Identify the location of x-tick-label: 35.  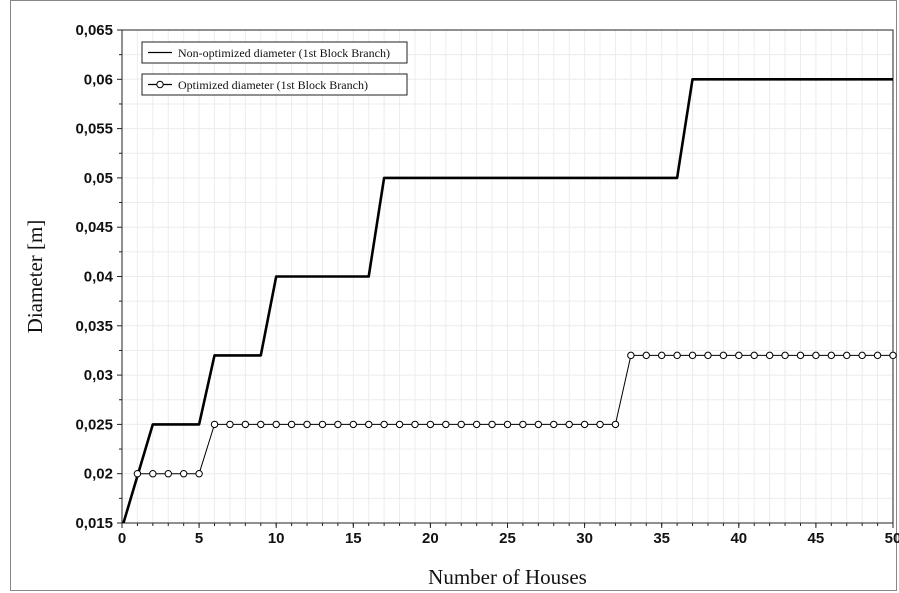
(661, 538).